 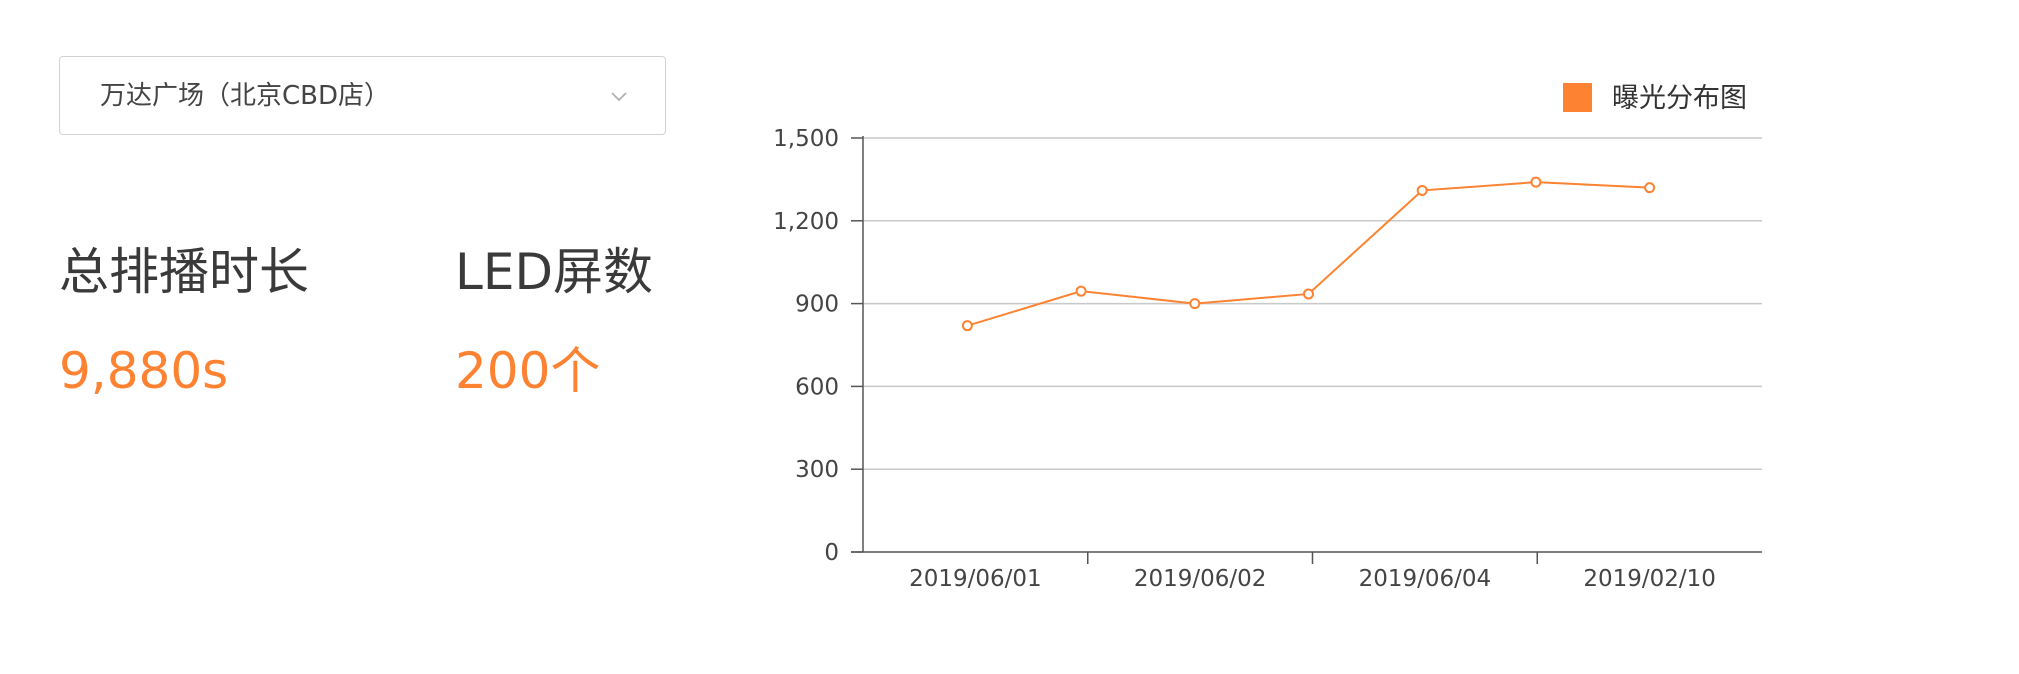 I want to click on y-tick-label: 1,500, so click(x=806, y=139).